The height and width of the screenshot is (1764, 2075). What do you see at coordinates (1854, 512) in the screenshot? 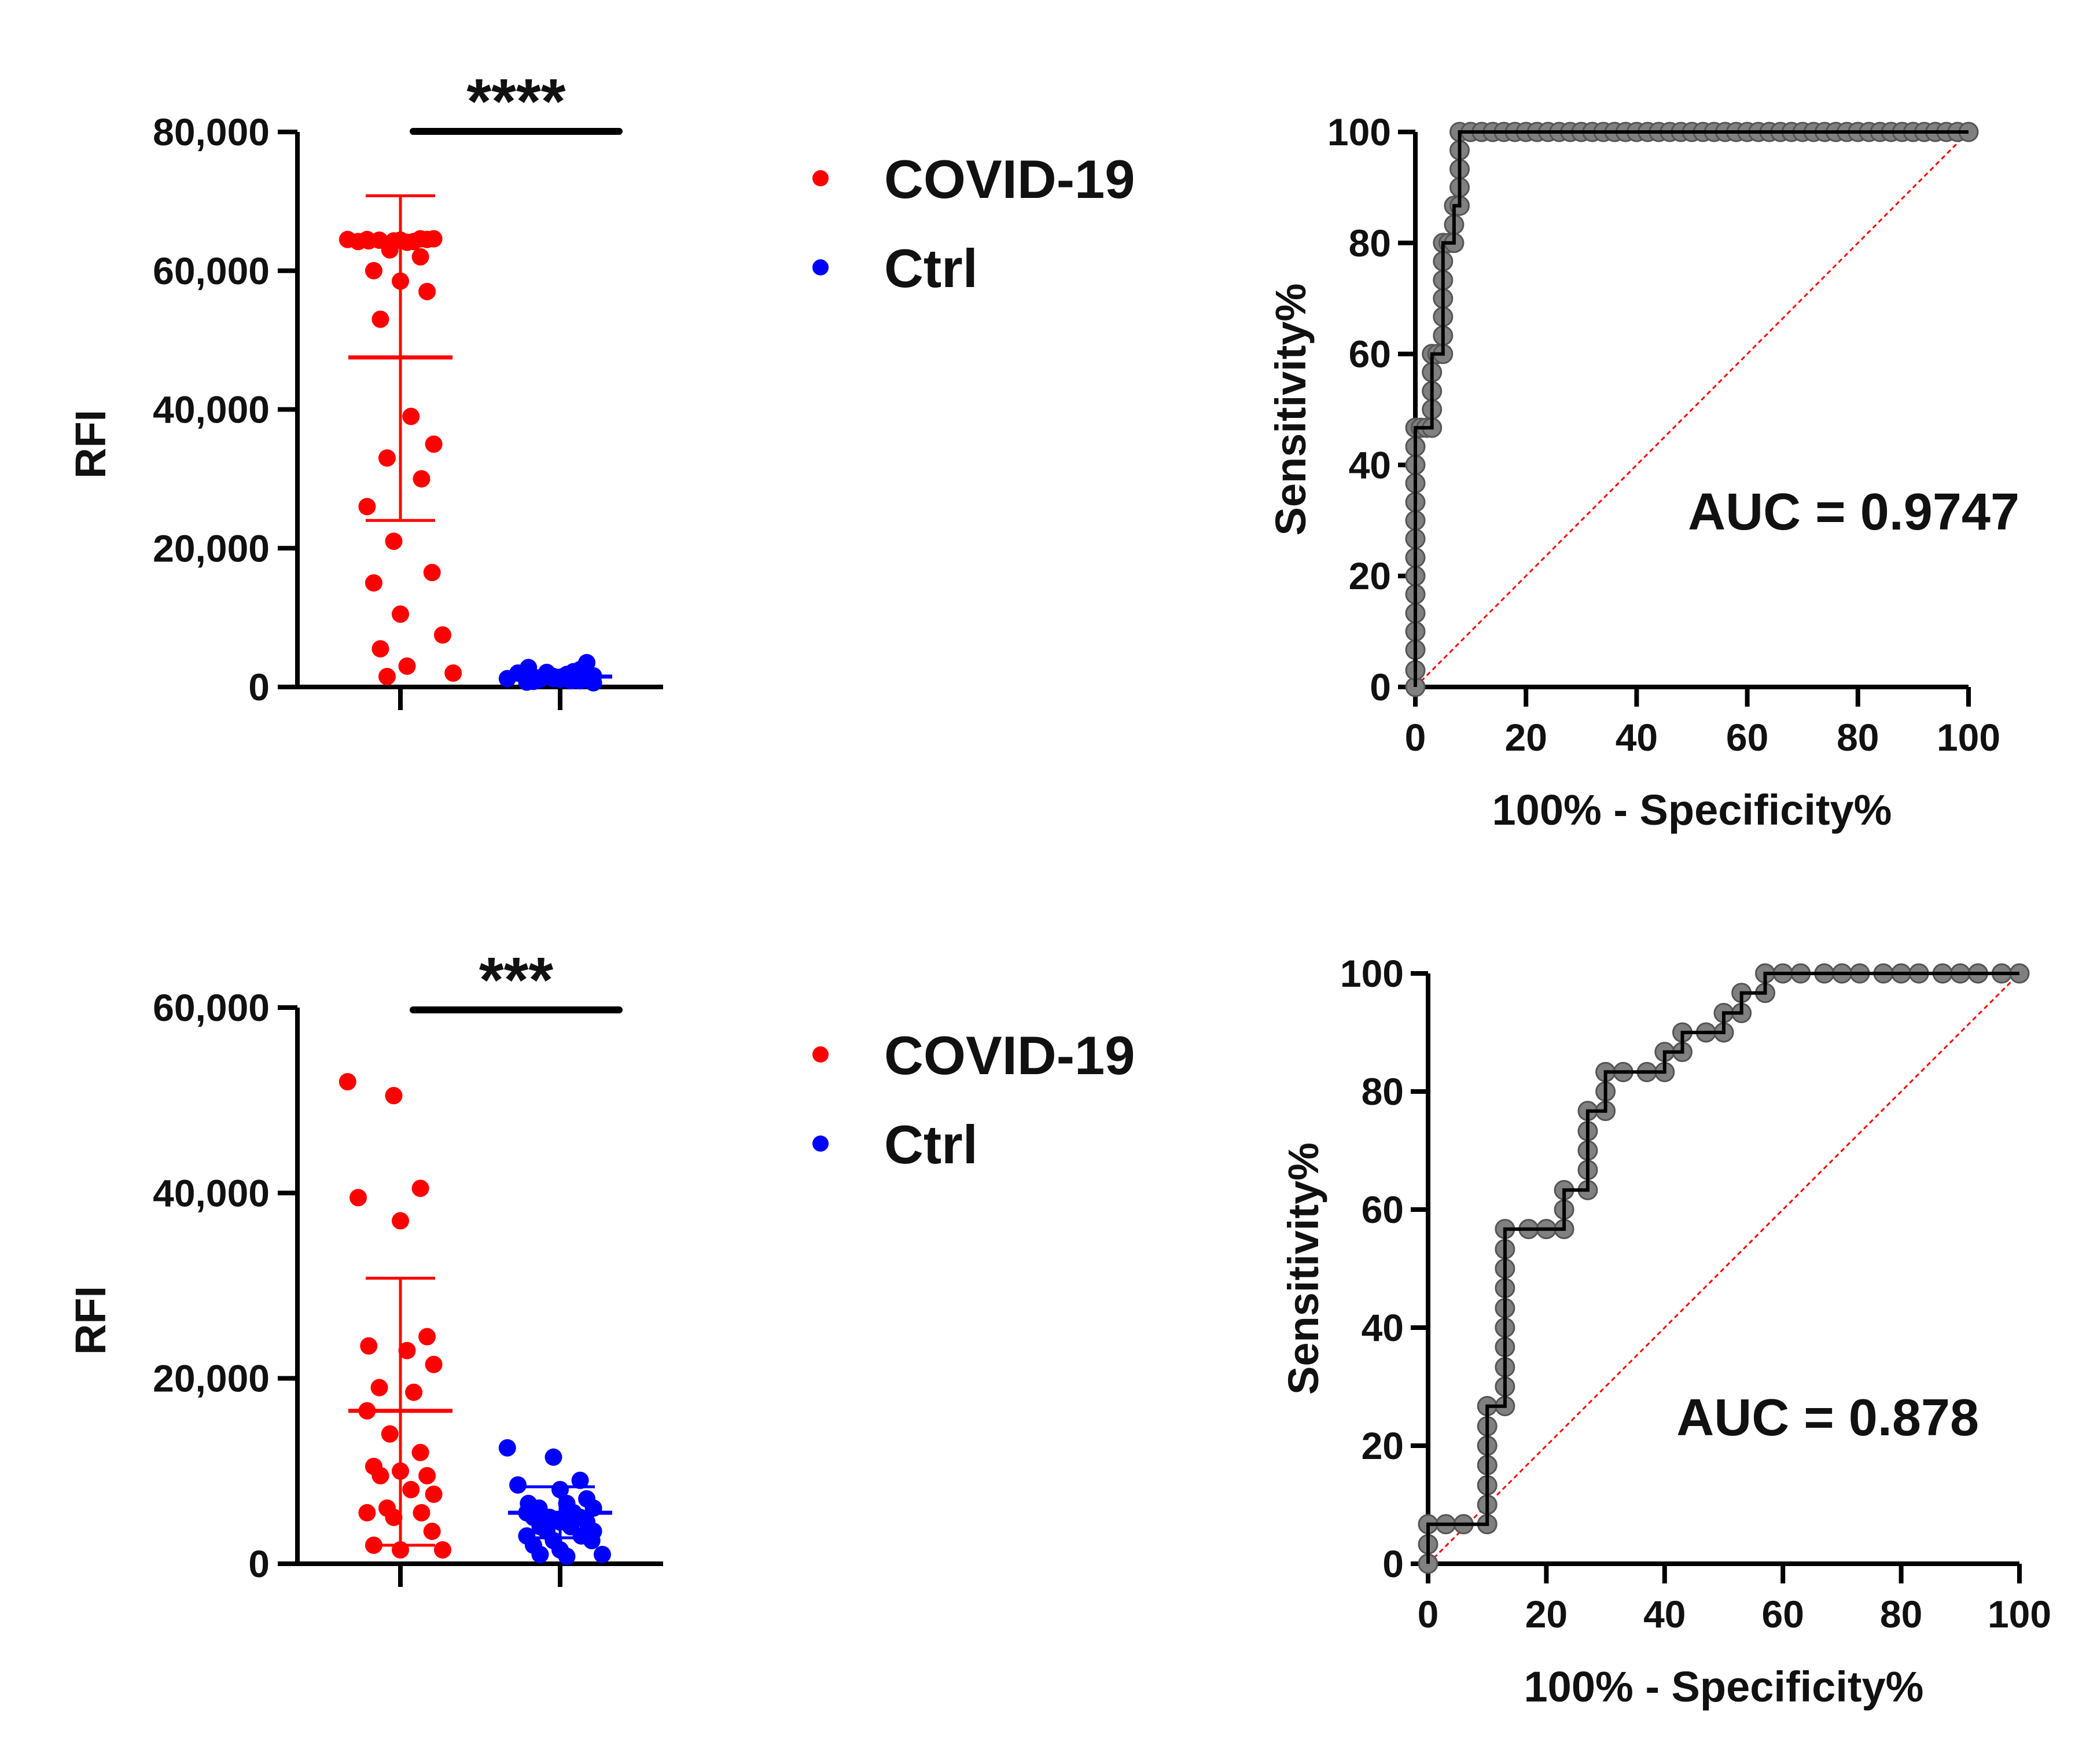
I see `auc-annotation: AUC = 0.9747` at bounding box center [1854, 512].